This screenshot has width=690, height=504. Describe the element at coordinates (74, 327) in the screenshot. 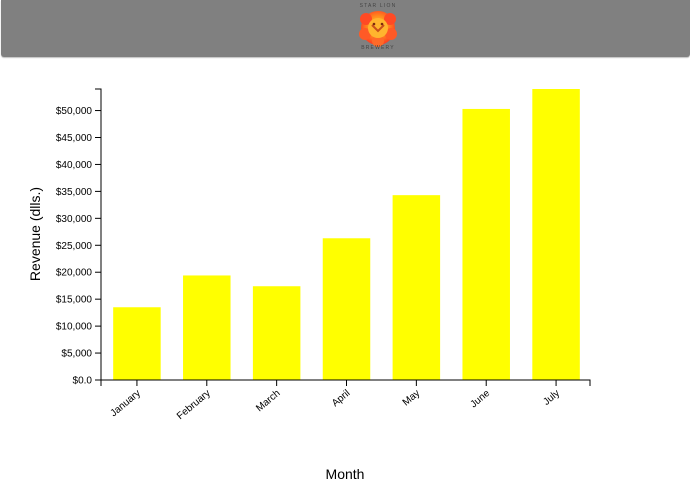

I see `y-tick-label: $10,000` at that location.